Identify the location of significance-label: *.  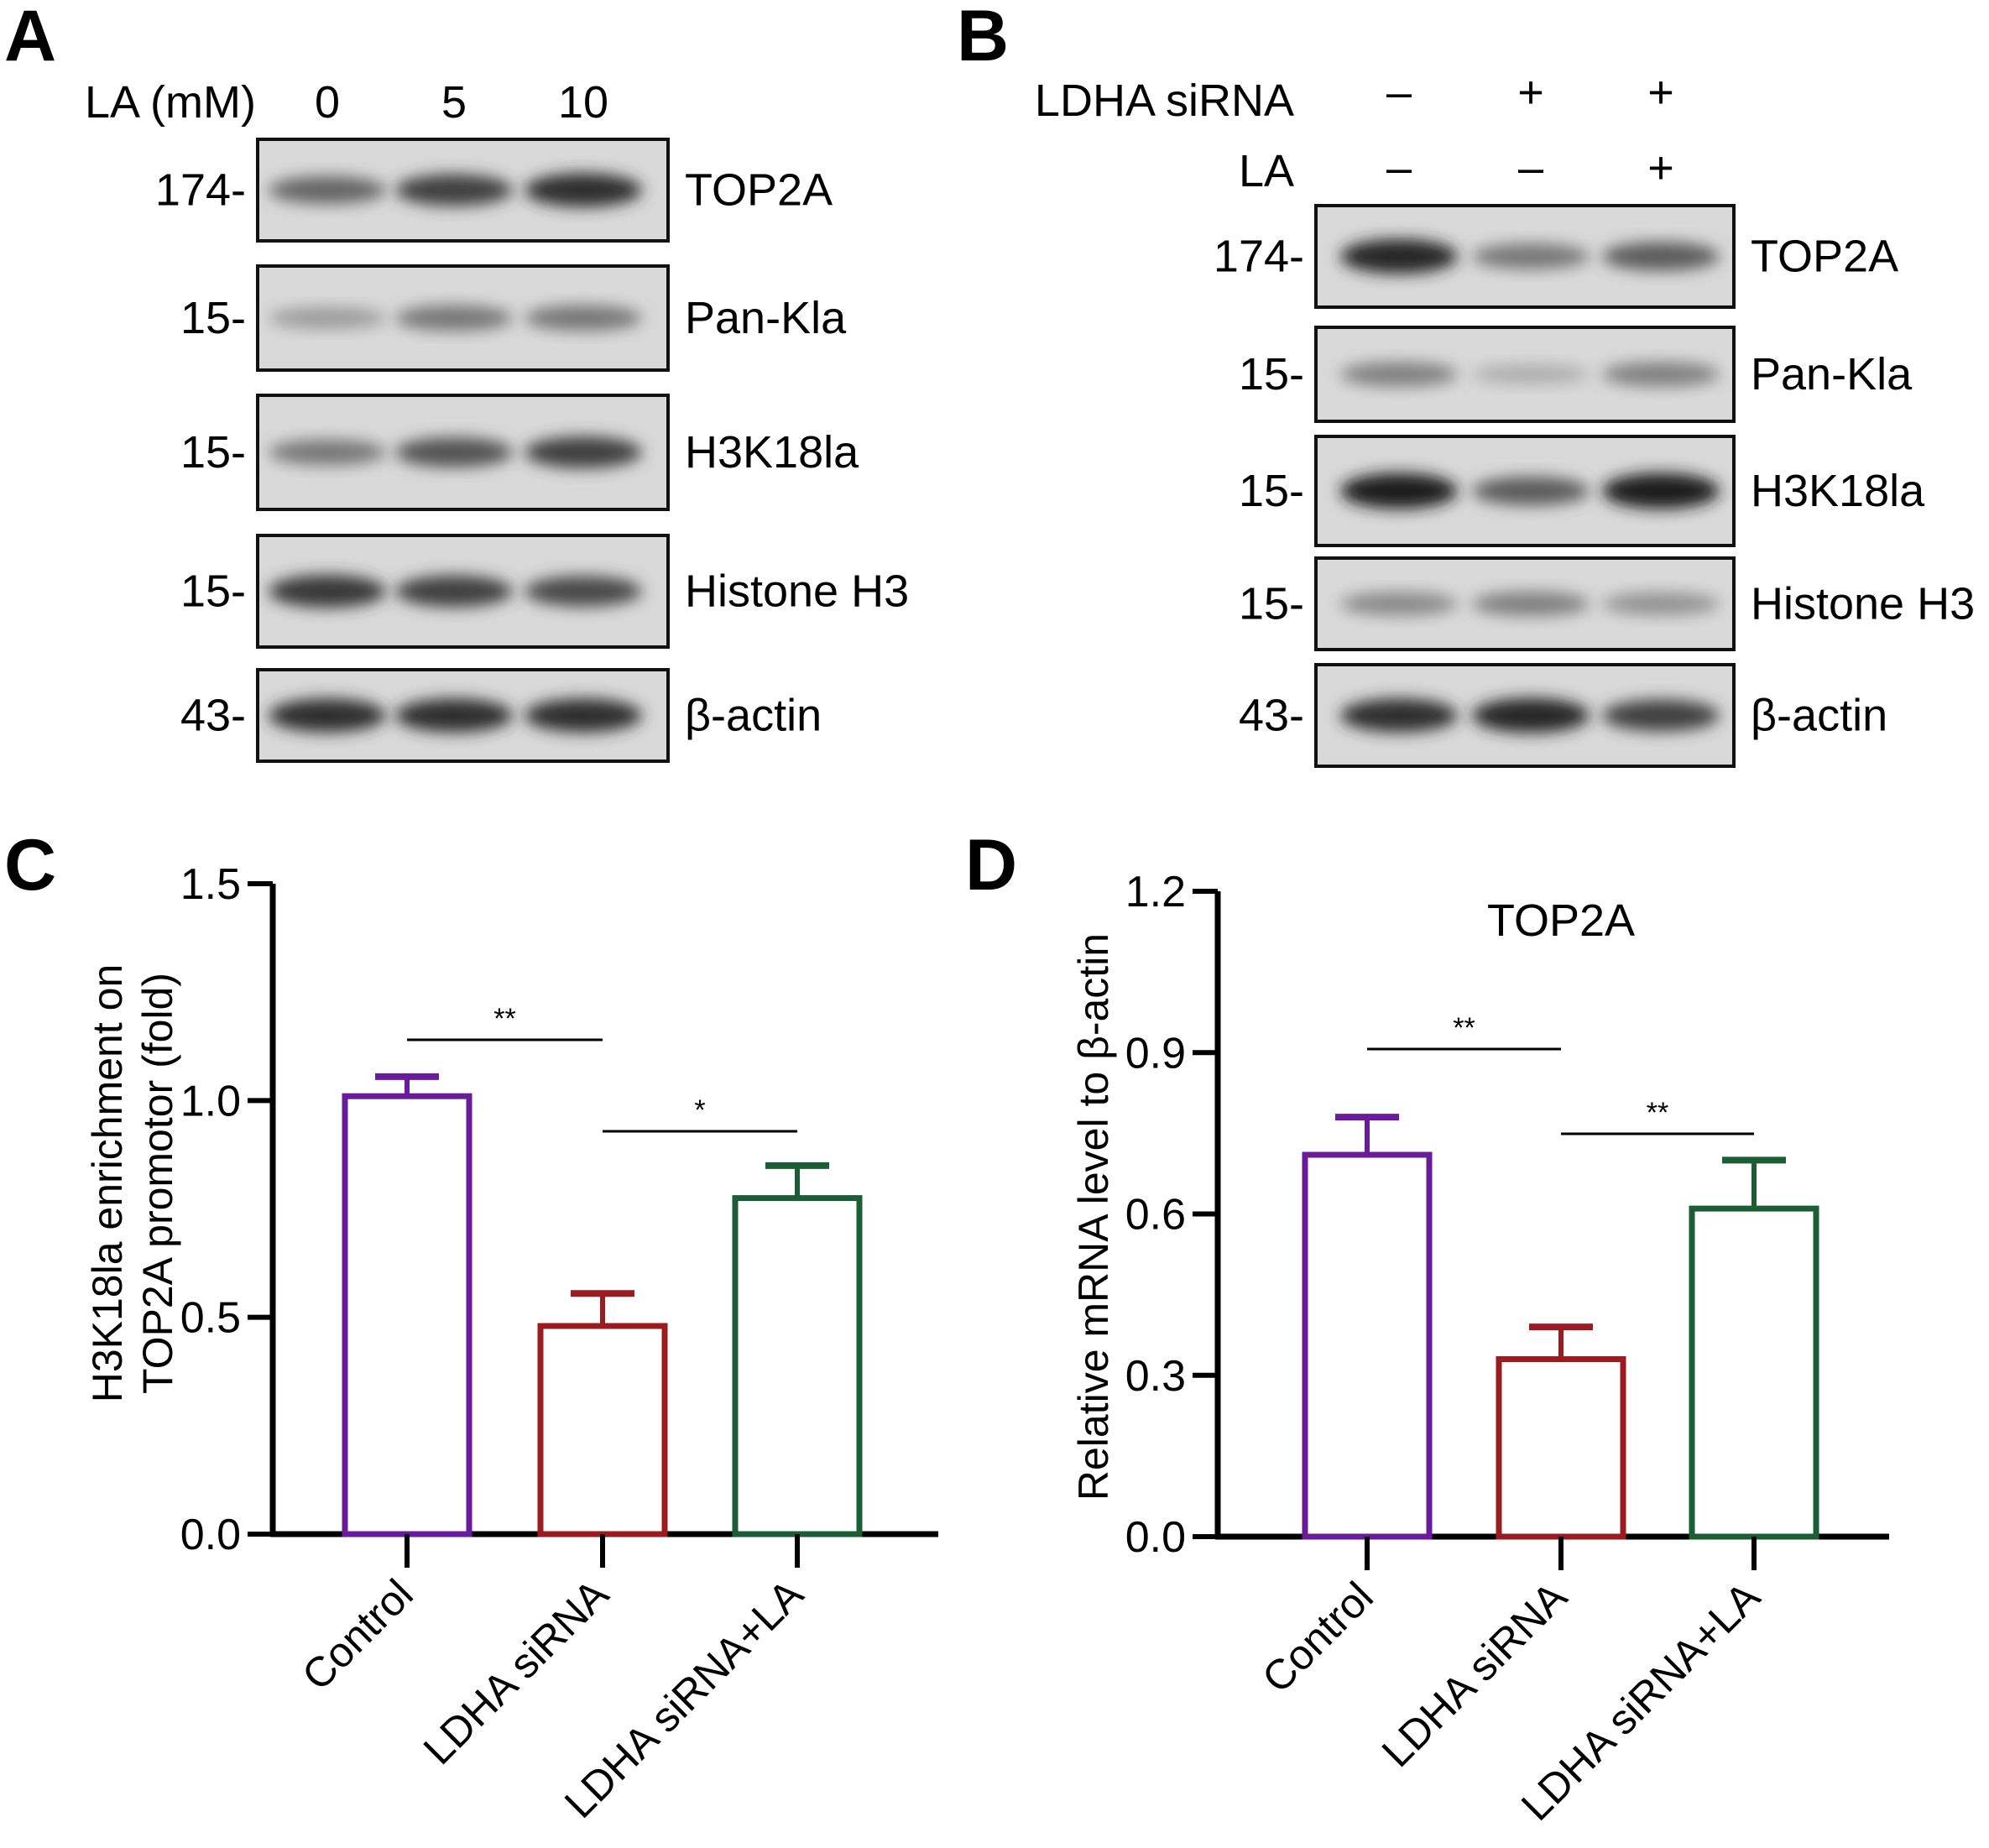
(699, 1110).